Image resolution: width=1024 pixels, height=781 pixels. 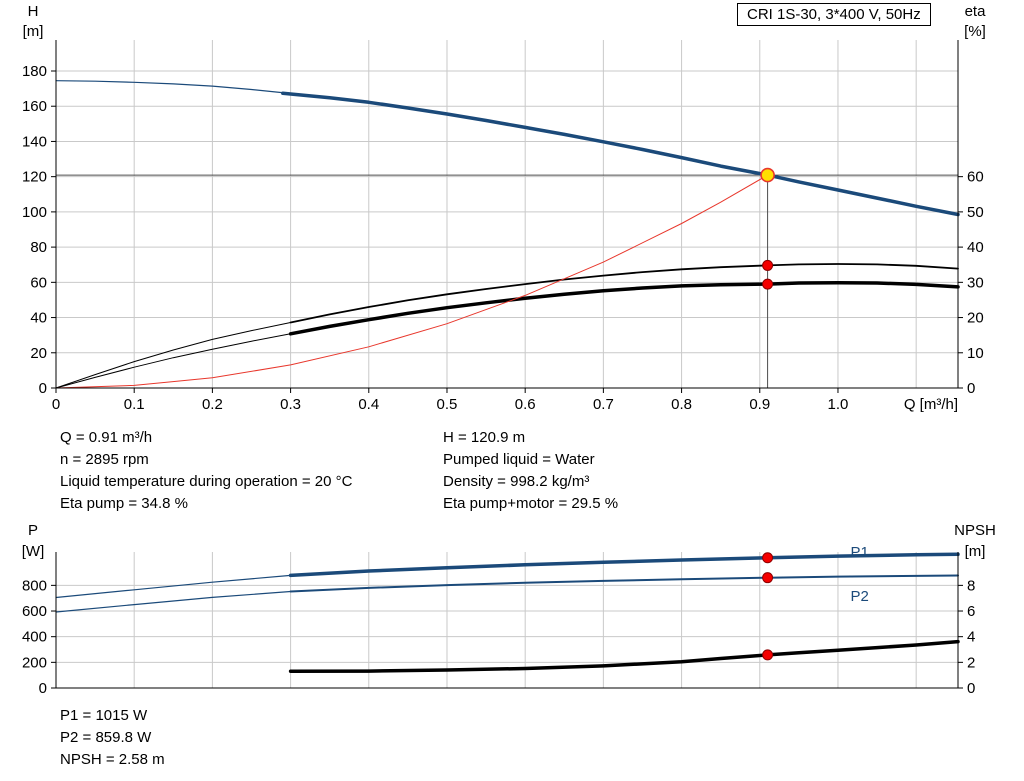 I want to click on y-axis-left-tick-label: 600, so click(x=34, y=611).